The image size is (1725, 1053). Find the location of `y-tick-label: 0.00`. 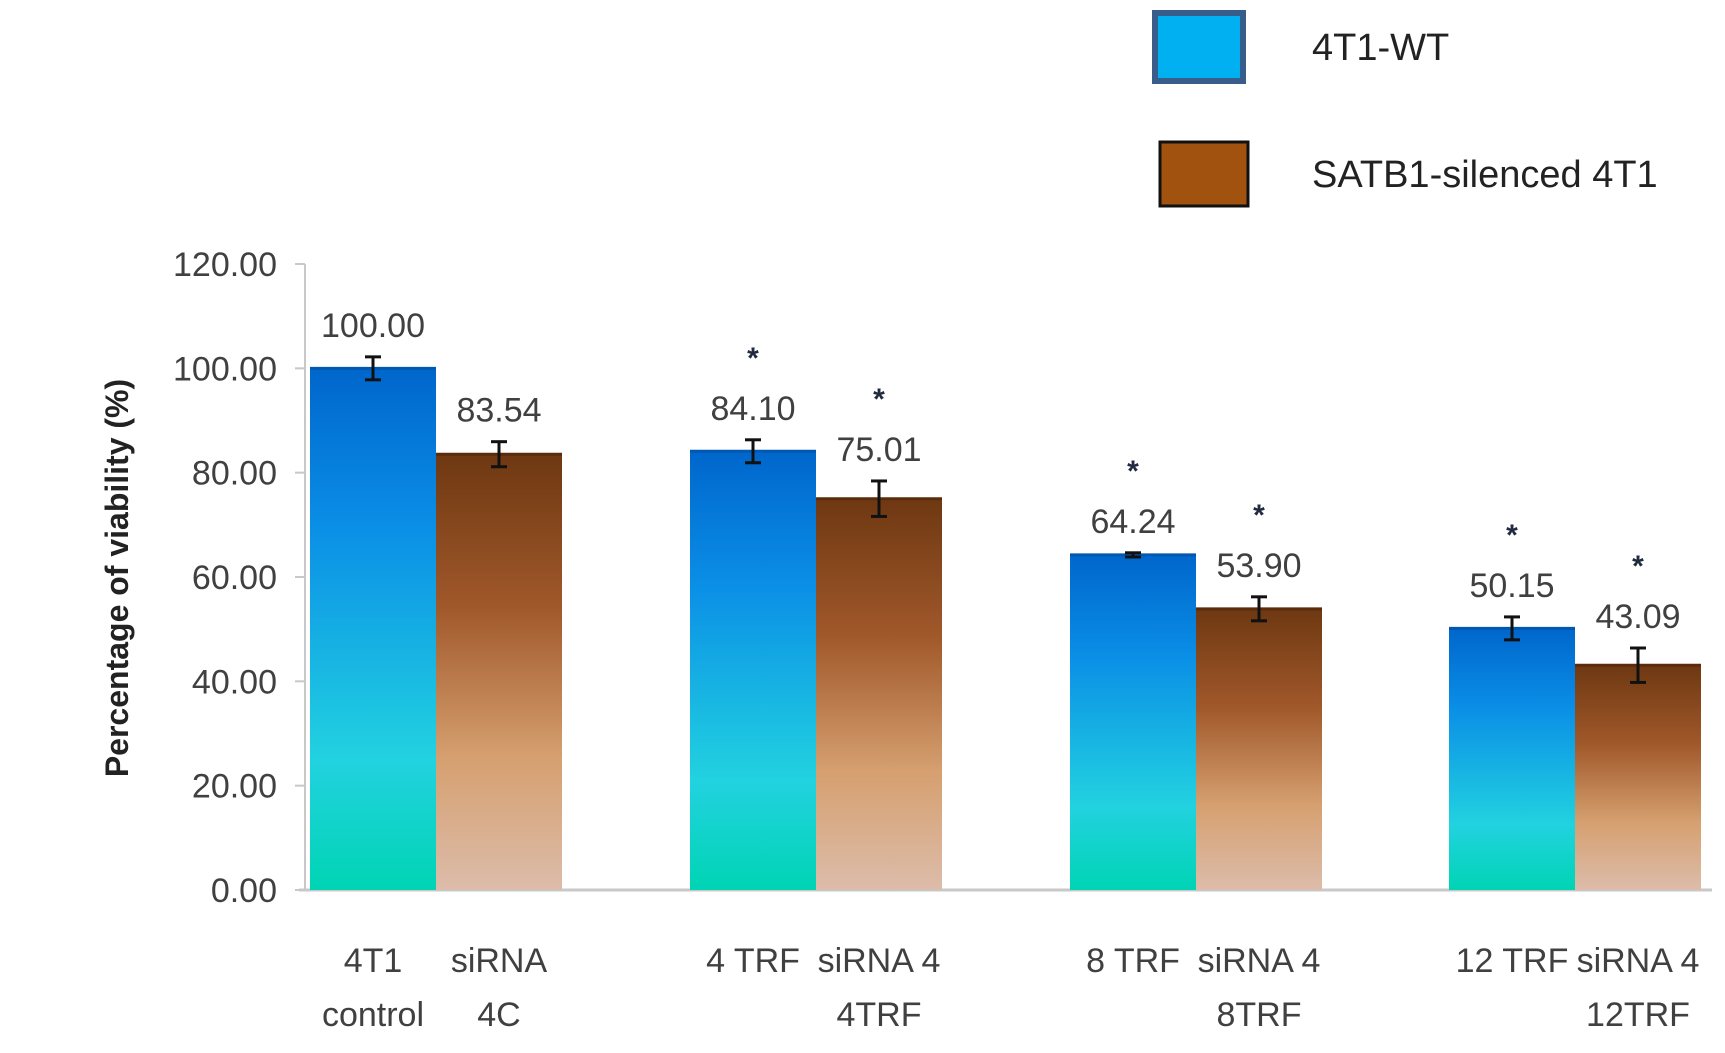

y-tick-label: 0.00 is located at coordinates (244, 891).